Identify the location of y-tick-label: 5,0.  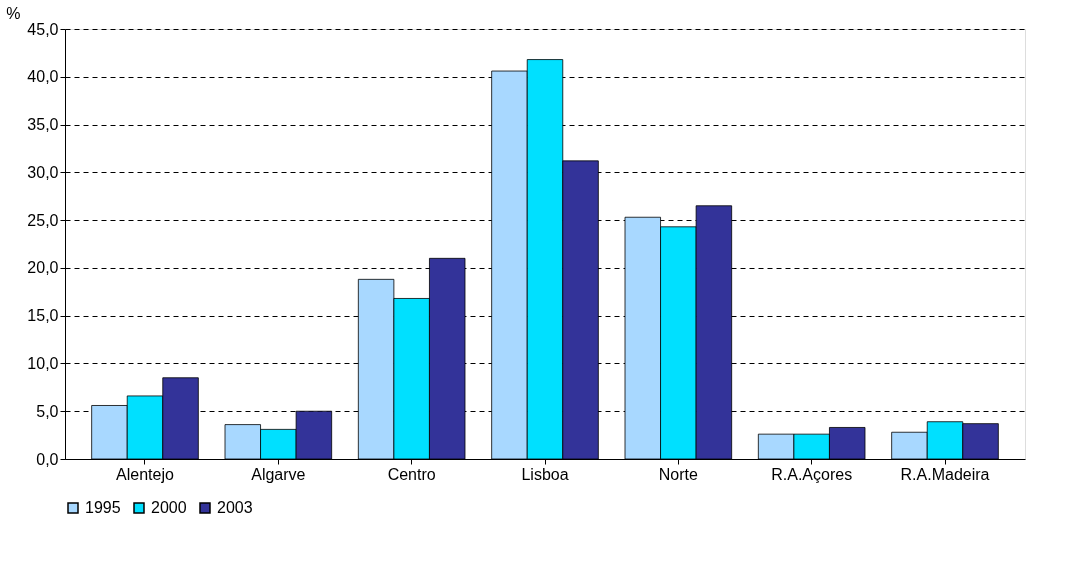
(47, 411).